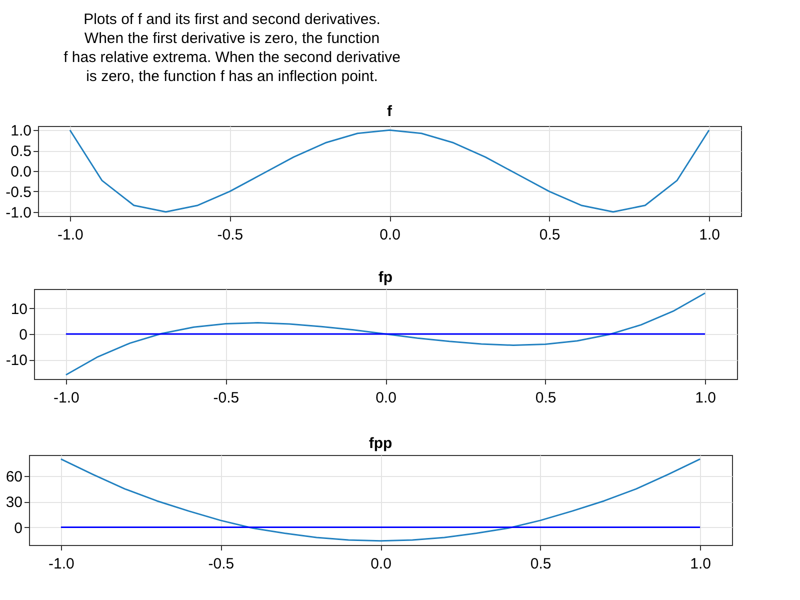 Image resolution: width=800 pixels, height=600 pixels. Describe the element at coordinates (19, 213) in the screenshot. I see `y-tick-label: -1.0` at that location.